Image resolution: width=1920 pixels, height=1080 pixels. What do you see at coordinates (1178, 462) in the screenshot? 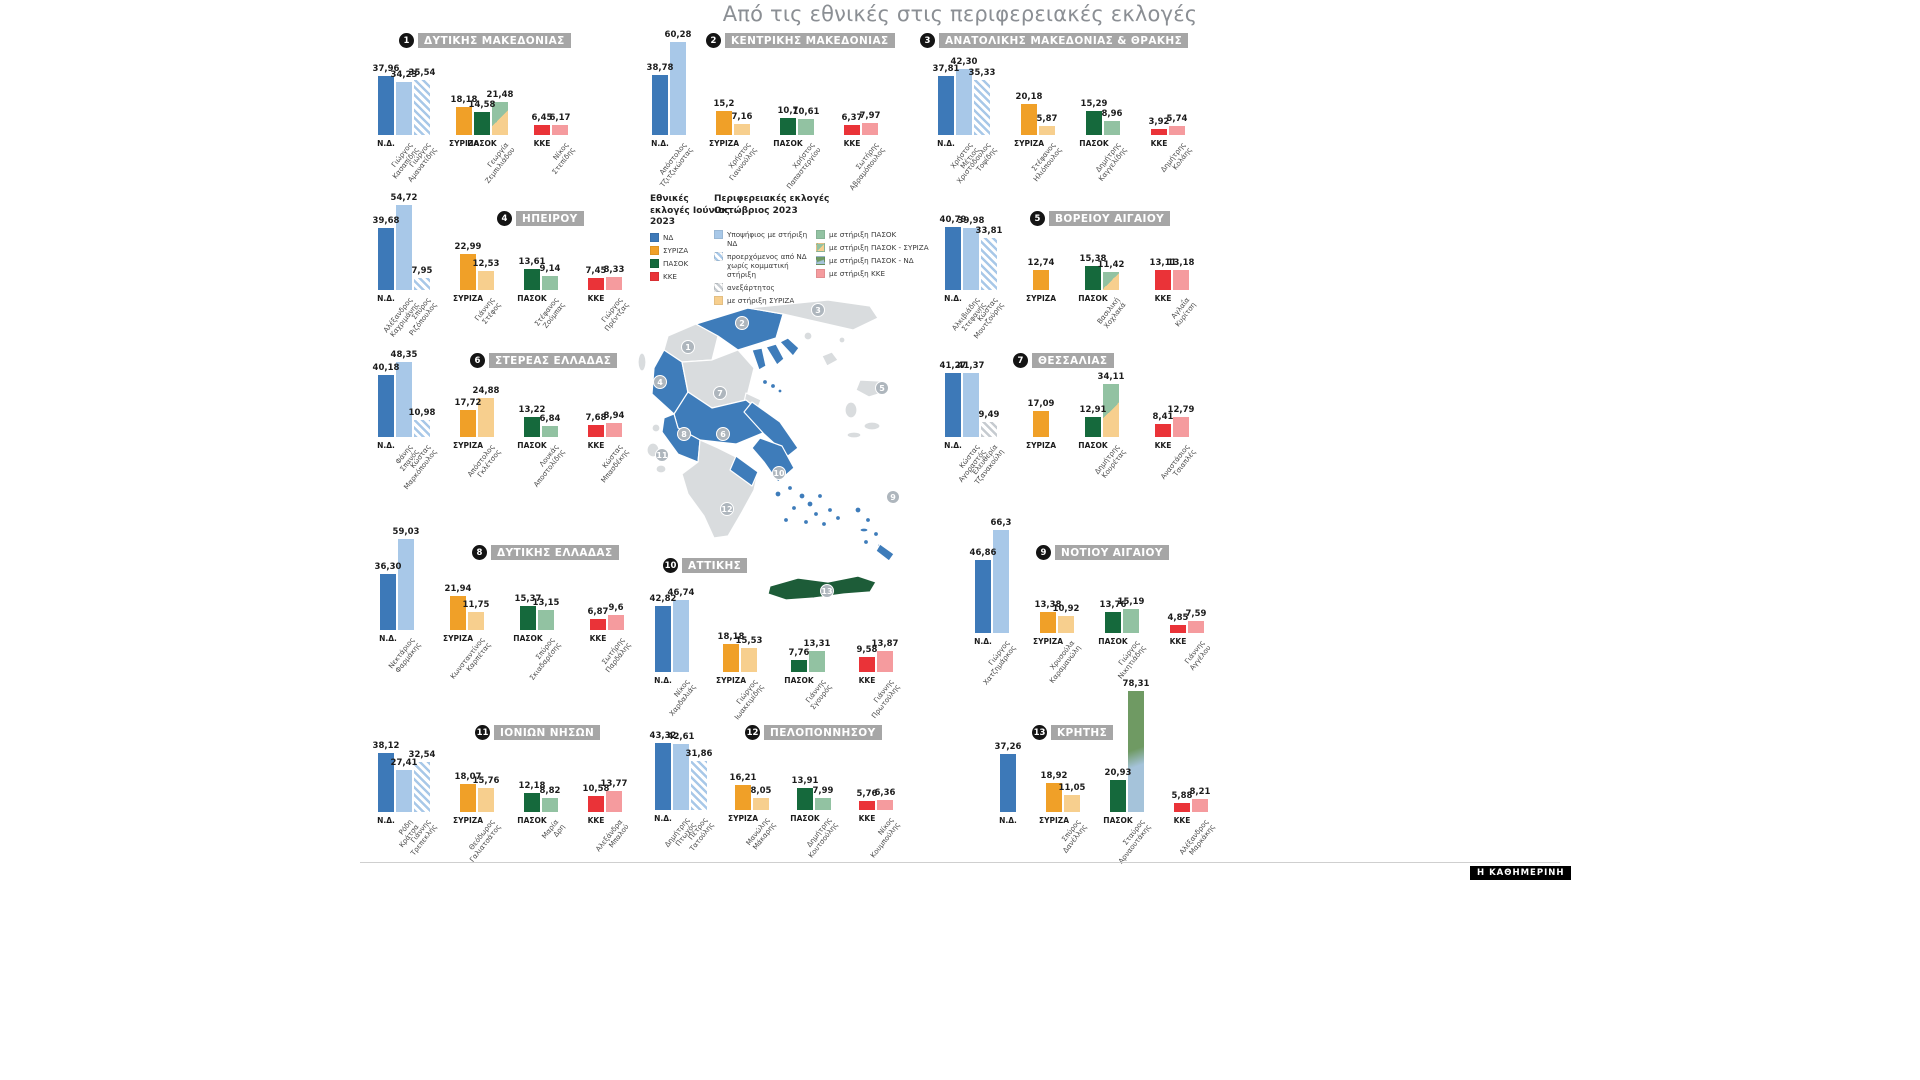
I see `candidate-label-p7-αναστάσιος-τσιαπλές: Αναστάσιος Τσιαπλές` at bounding box center [1178, 462].